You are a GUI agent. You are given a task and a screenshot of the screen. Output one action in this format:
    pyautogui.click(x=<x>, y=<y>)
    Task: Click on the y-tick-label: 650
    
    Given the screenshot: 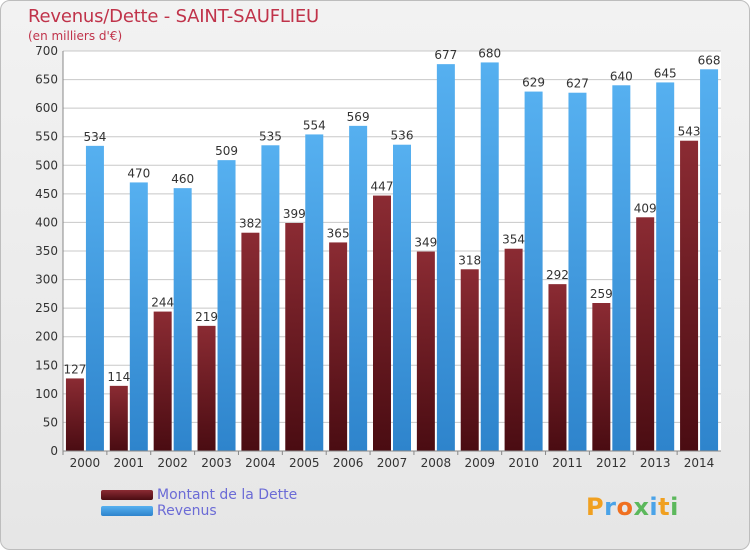 What is the action you would take?
    pyautogui.click(x=46, y=80)
    